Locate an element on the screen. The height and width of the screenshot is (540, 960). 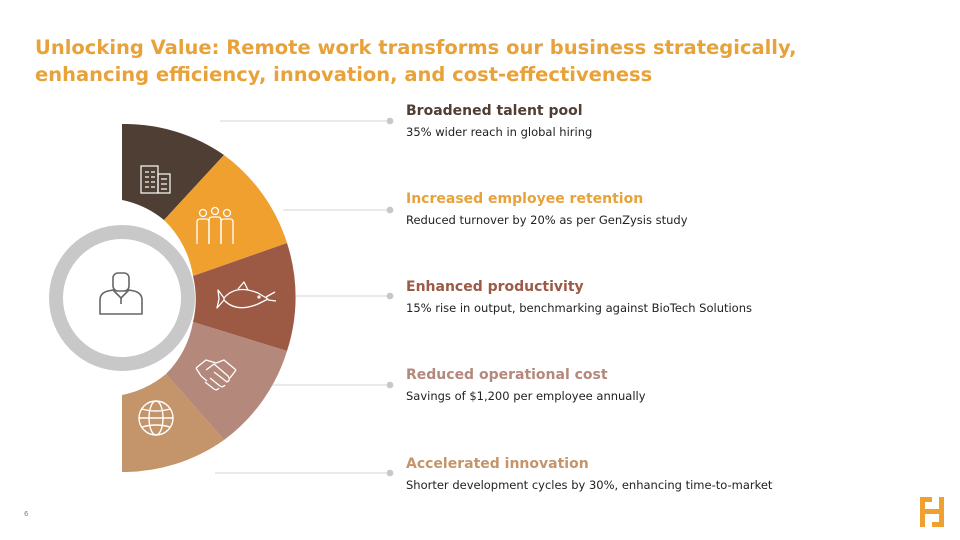
person-icon is located at coordinates (121, 293).